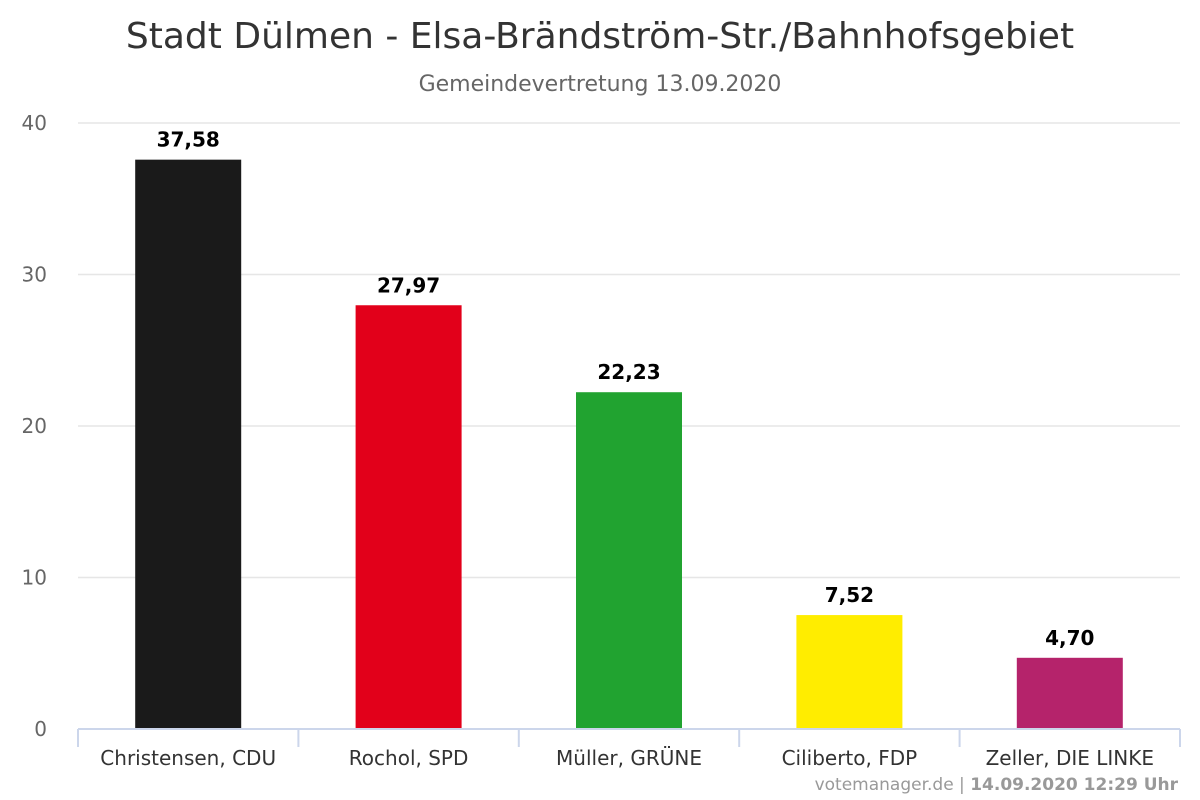  I want to click on data-label: 7,52, so click(849, 595).